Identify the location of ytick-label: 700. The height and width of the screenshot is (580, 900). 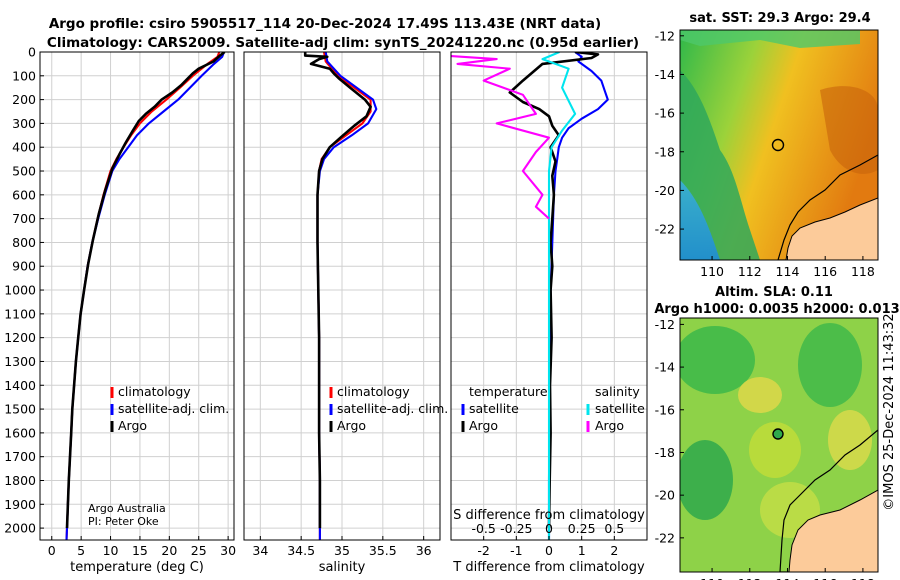
(24, 218).